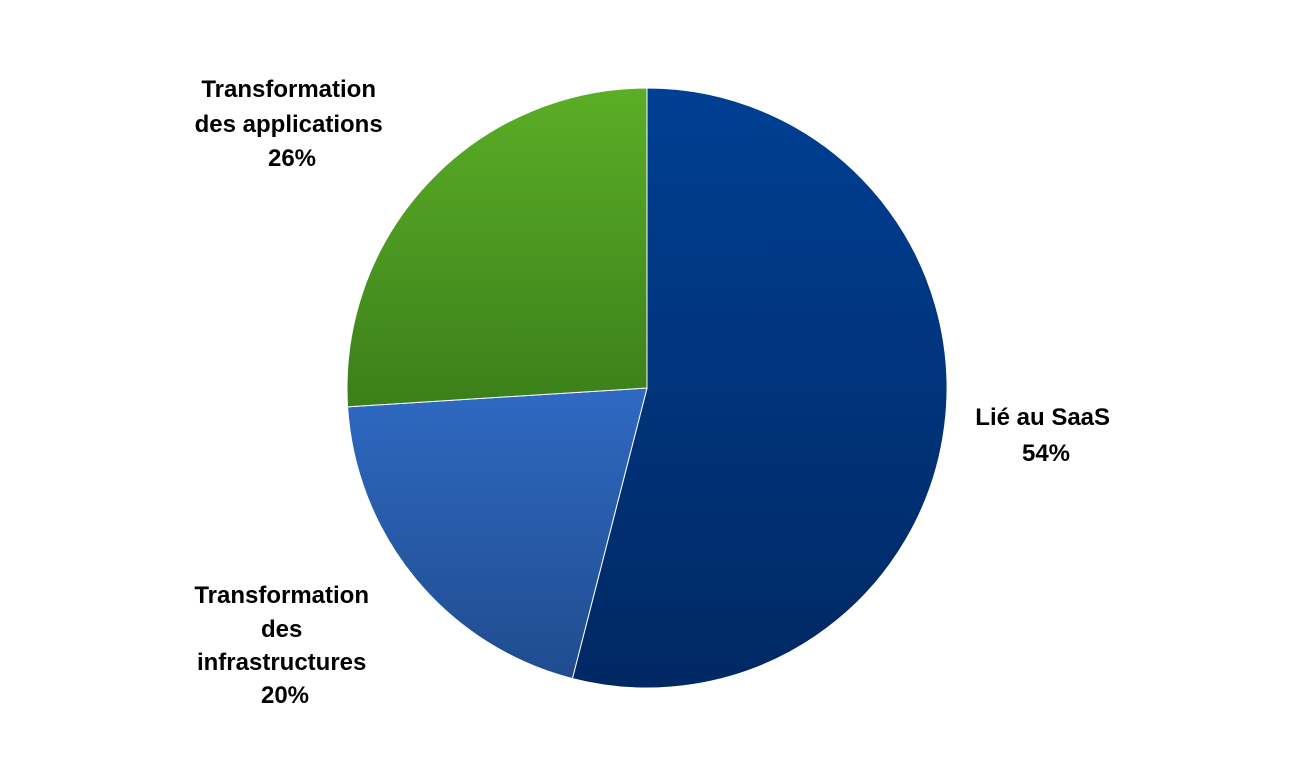  I want to click on slice-label-infrastructures-percent: 20%, so click(285, 695).